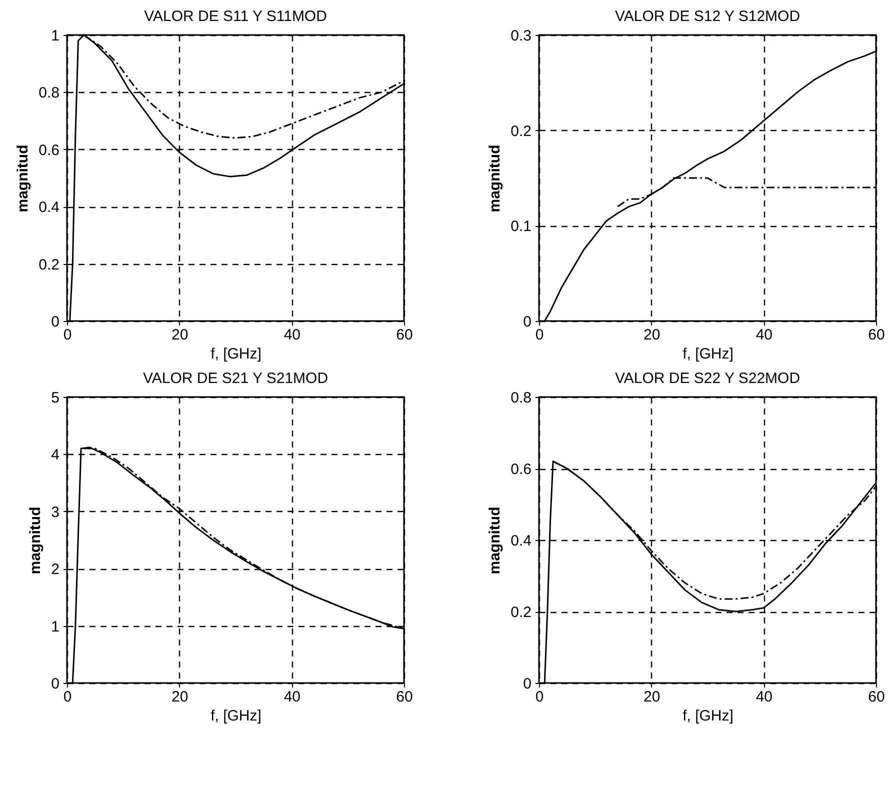 The height and width of the screenshot is (796, 895). What do you see at coordinates (521, 227) in the screenshot?
I see `y-tick-label: 0.1` at bounding box center [521, 227].